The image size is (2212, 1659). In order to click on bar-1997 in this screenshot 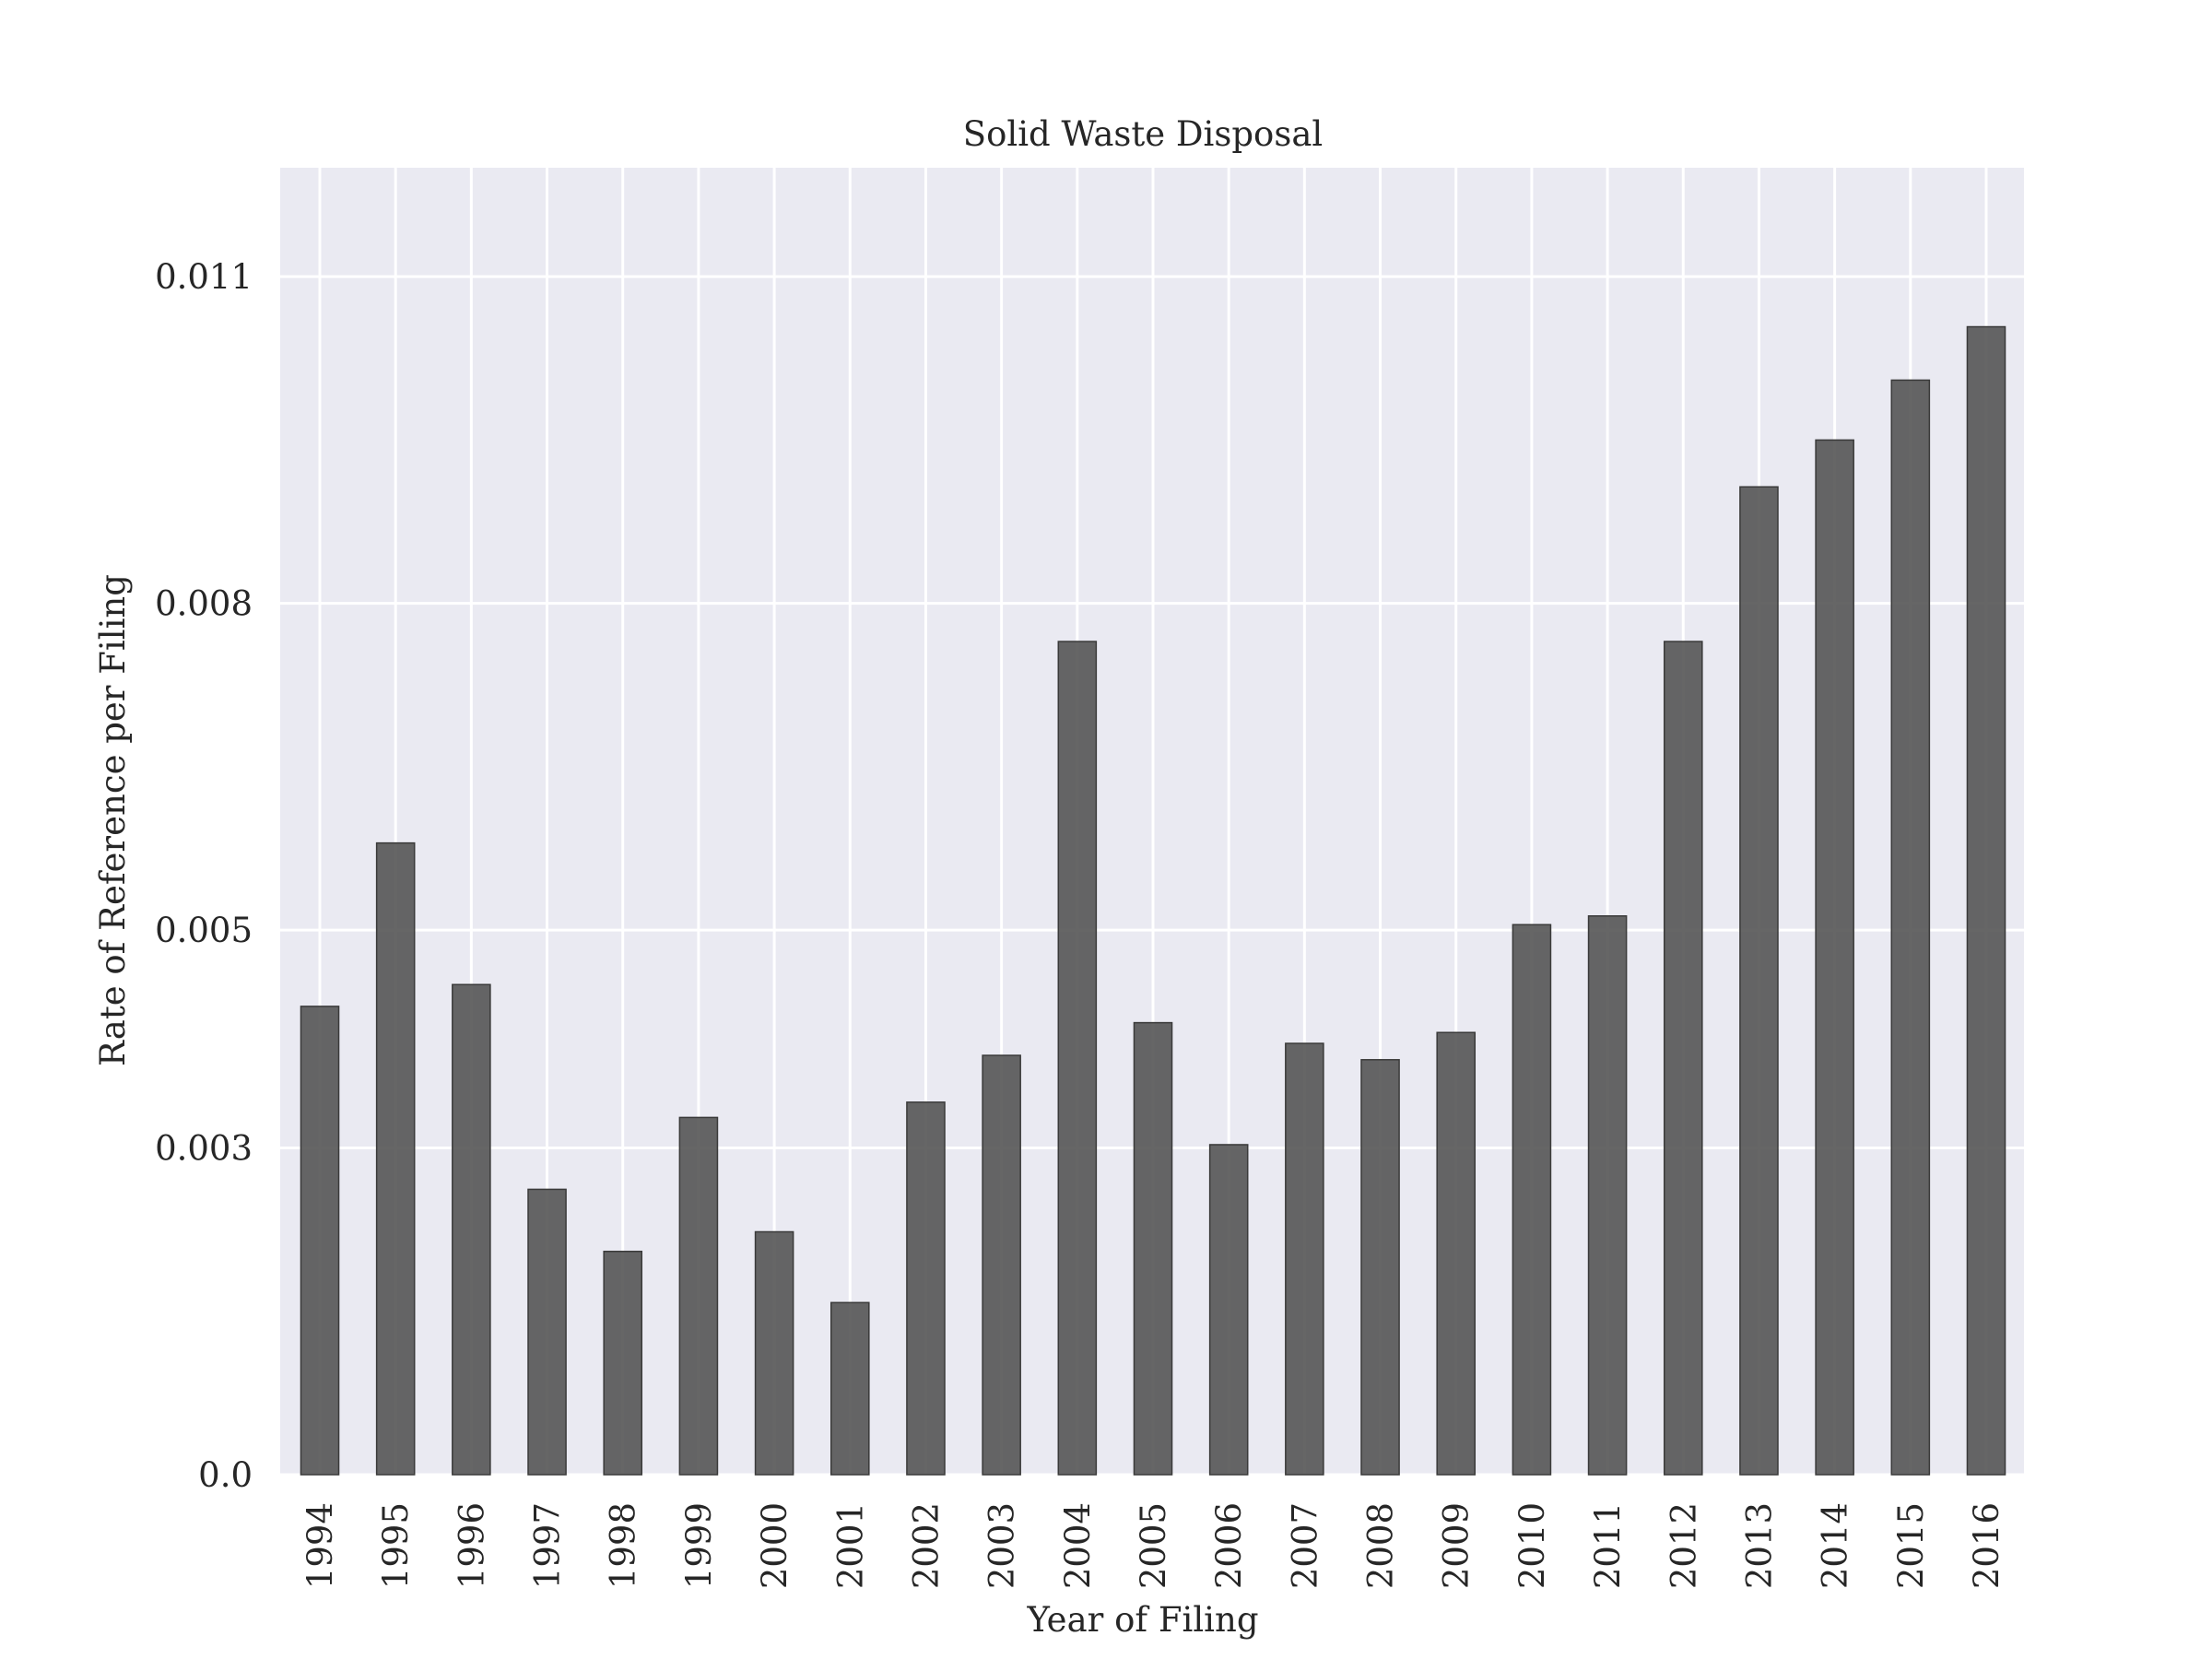, I will do `click(547, 1332)`.